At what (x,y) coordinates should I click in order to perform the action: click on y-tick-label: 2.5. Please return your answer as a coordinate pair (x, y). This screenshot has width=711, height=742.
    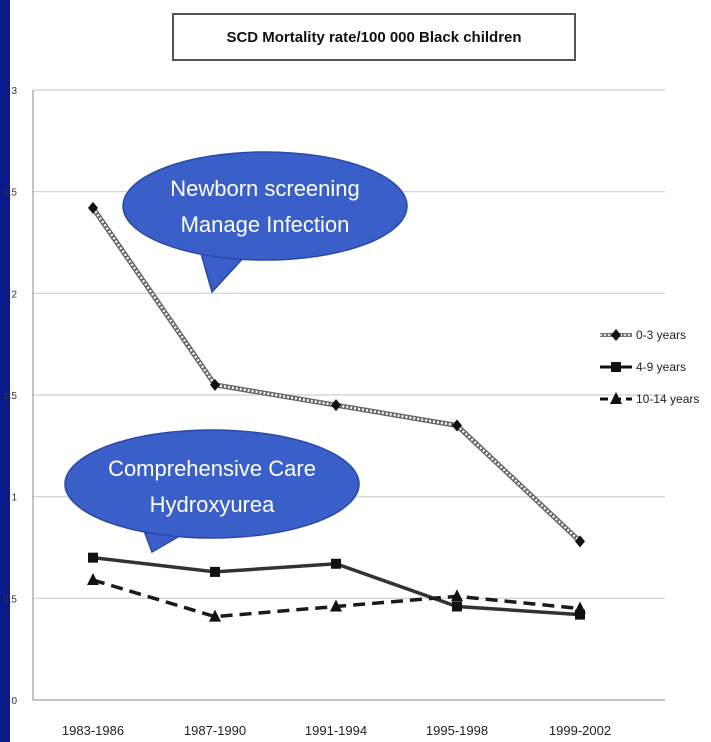
    Looking at the image, I should click on (10, 193).